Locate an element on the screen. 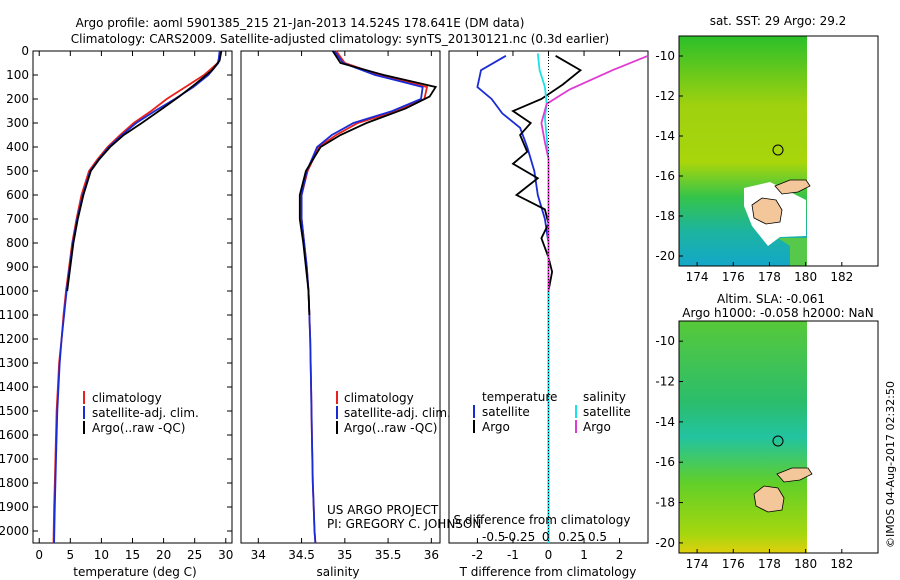  x-tick-label: 25 is located at coordinates (194, 555).